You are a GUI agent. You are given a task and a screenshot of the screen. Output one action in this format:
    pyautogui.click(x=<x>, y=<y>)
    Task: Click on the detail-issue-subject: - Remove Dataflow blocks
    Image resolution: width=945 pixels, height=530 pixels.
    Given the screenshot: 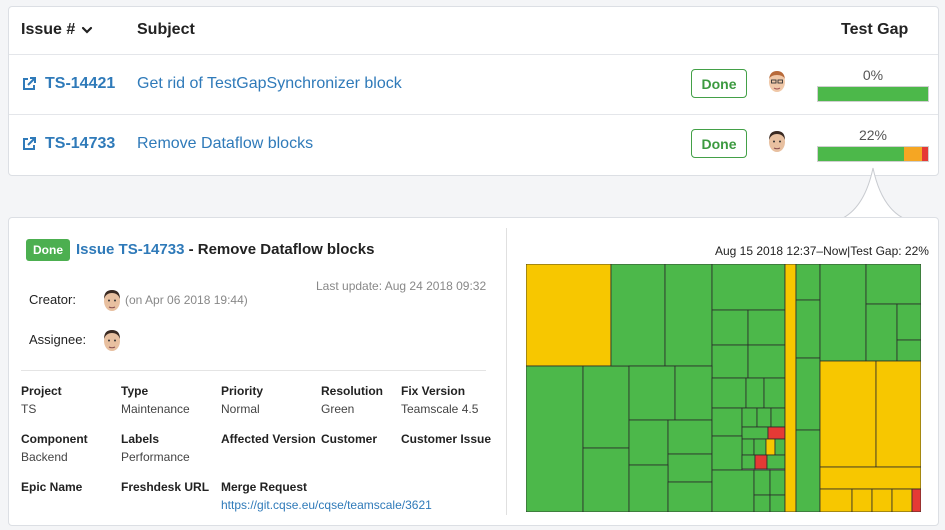 What is the action you would take?
    pyautogui.click(x=279, y=249)
    